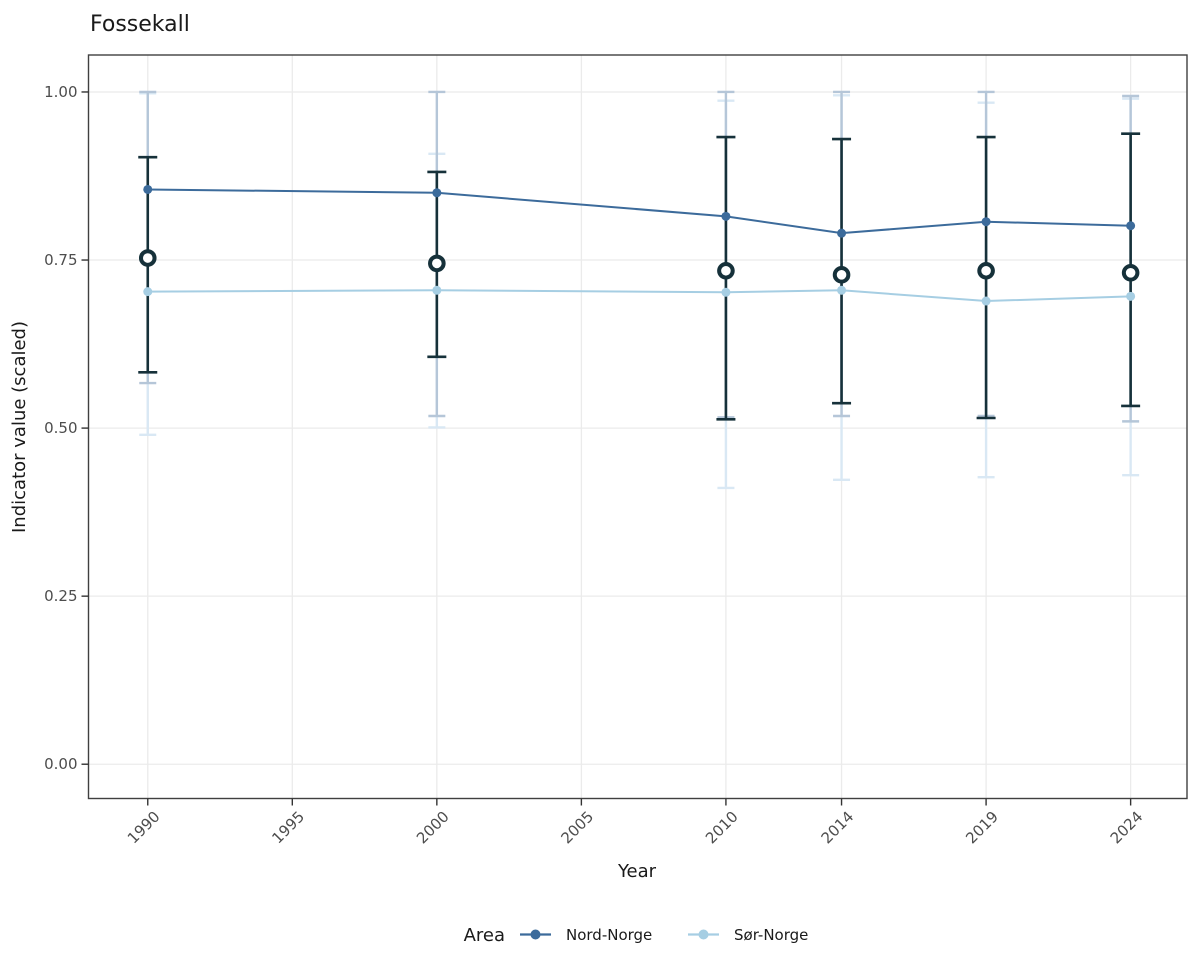 The height and width of the screenshot is (975, 1200). What do you see at coordinates (637, 871) in the screenshot?
I see `x-axis-title: Year` at bounding box center [637, 871].